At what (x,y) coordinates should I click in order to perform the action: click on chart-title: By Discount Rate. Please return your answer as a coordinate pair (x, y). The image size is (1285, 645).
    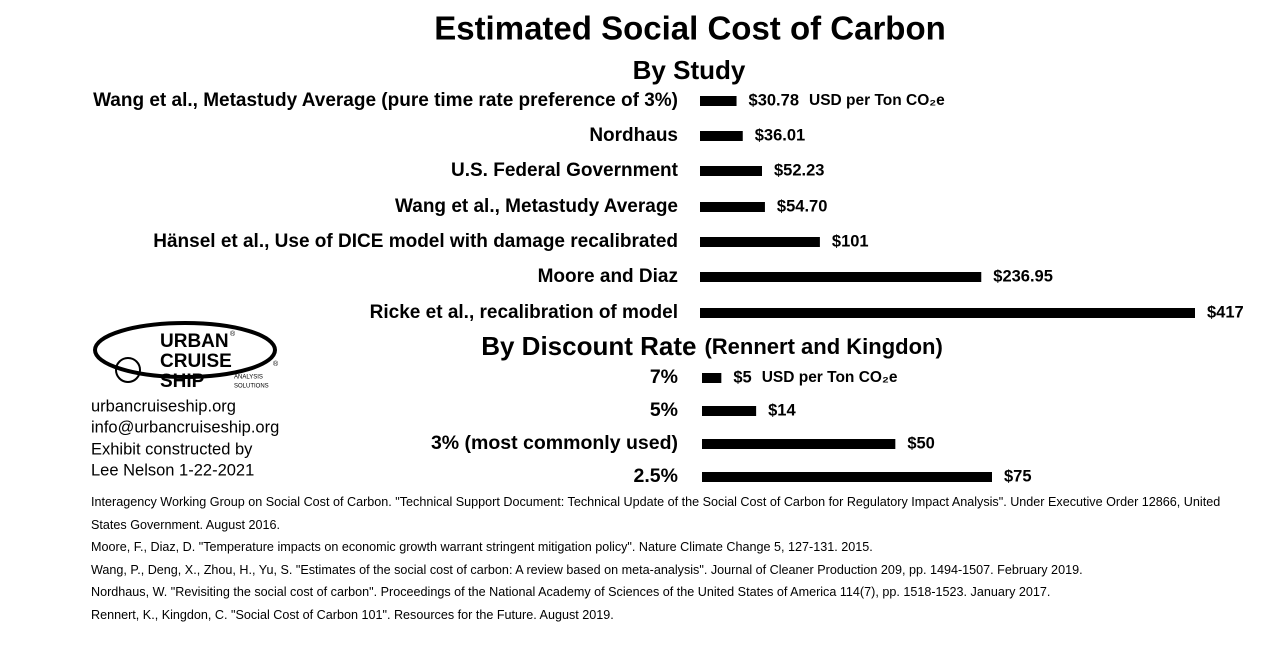
    Looking at the image, I should click on (588, 346).